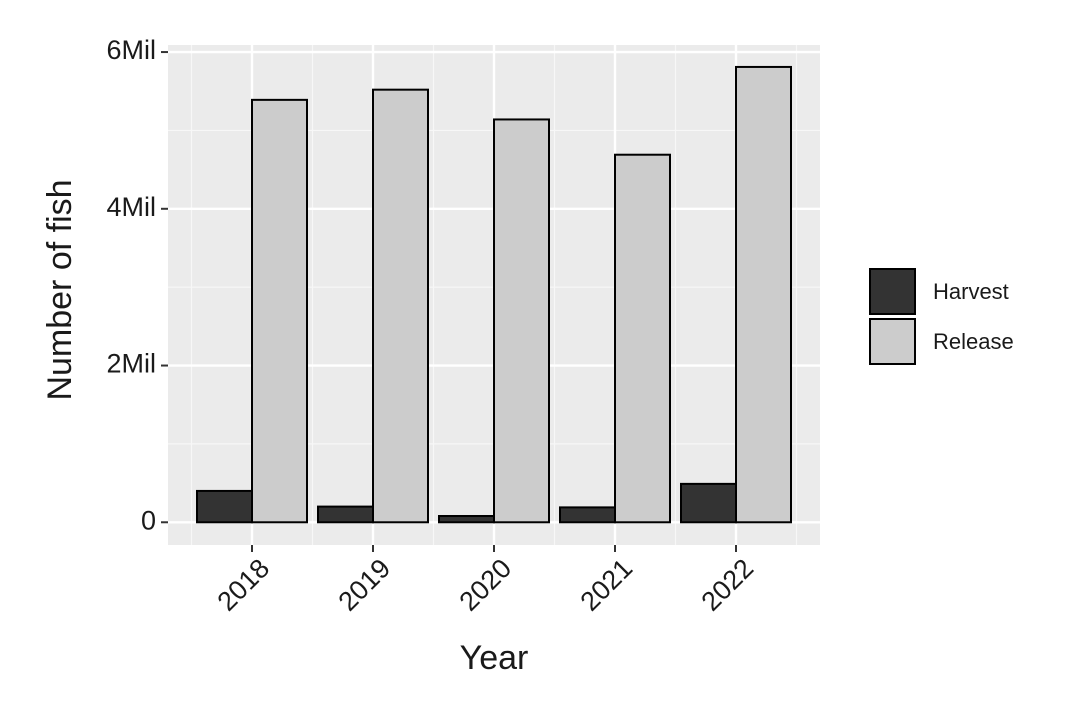  I want to click on y-tick-label: 0, so click(148, 520).